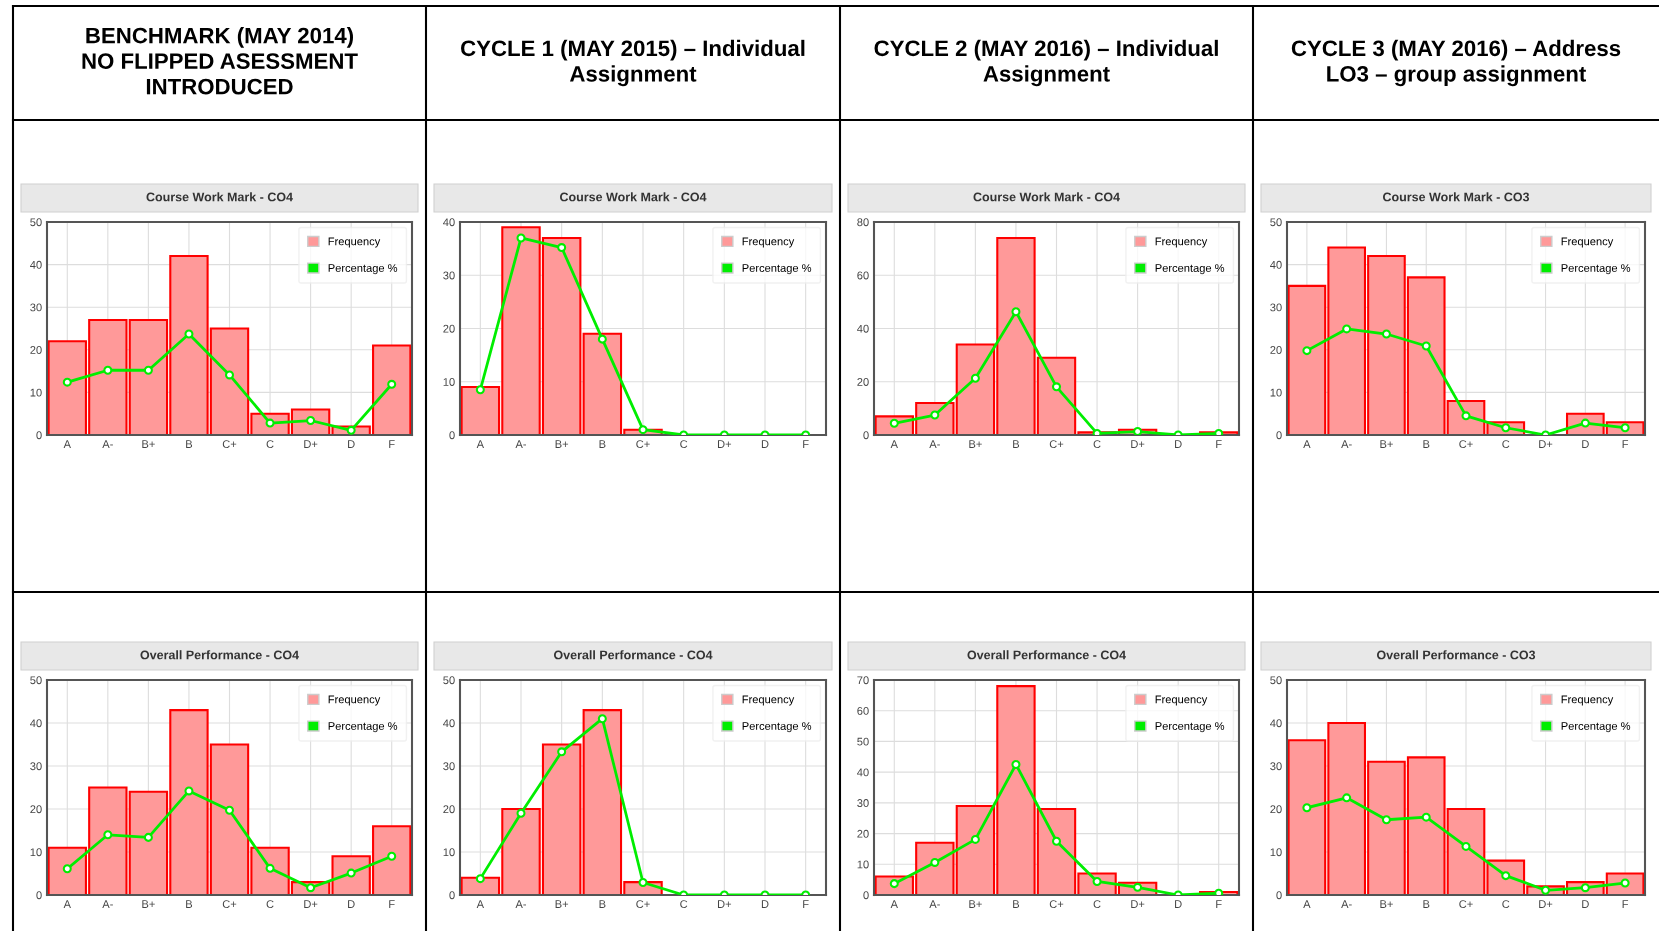  Describe the element at coordinates (863, 680) in the screenshot. I see `y-tick-label: 70` at that location.